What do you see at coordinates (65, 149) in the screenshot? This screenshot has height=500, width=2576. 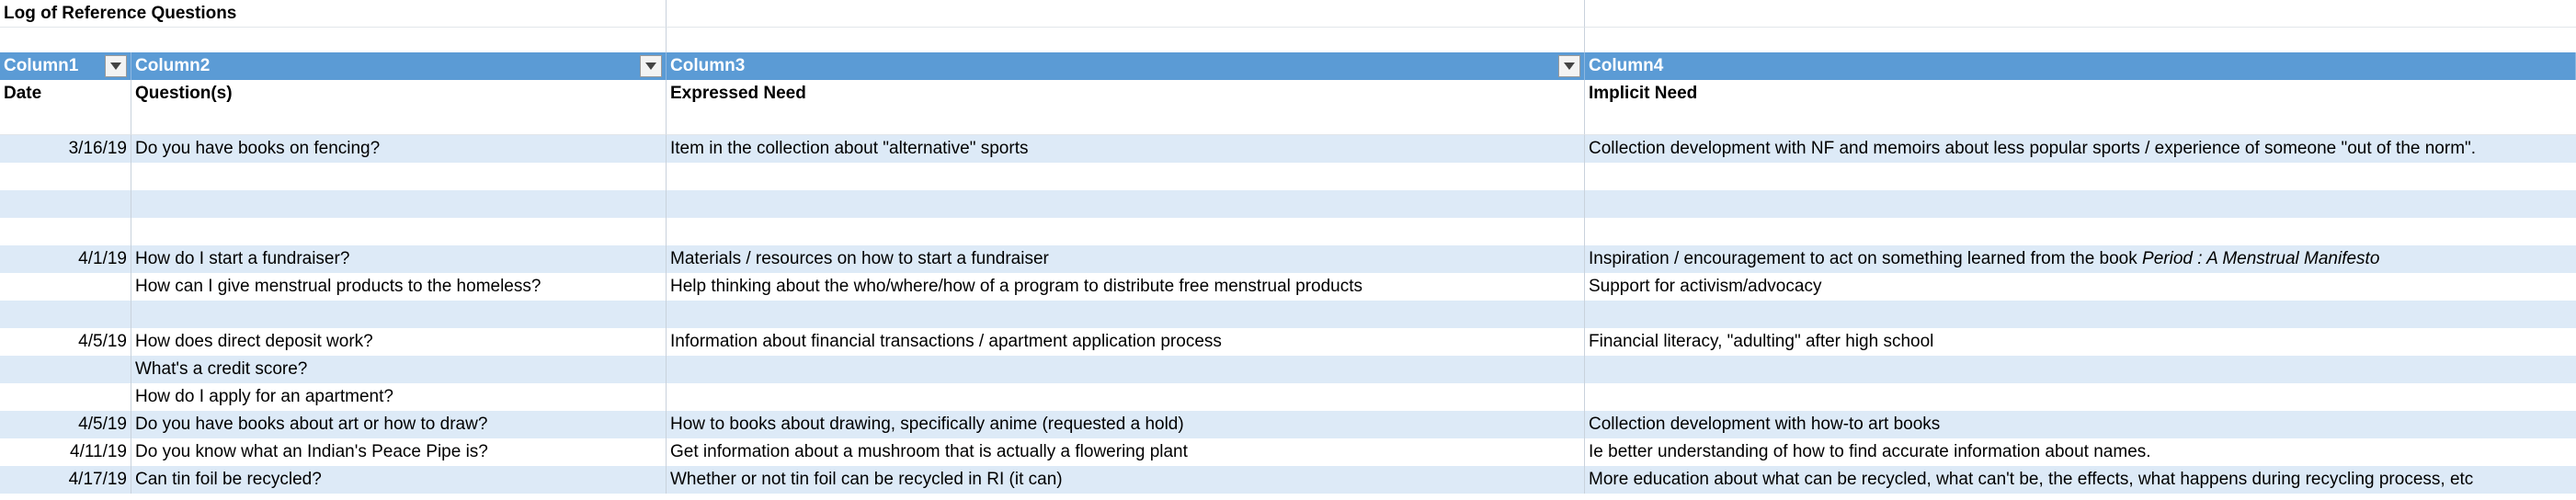 I see `date-cell: 3/16/19` at bounding box center [65, 149].